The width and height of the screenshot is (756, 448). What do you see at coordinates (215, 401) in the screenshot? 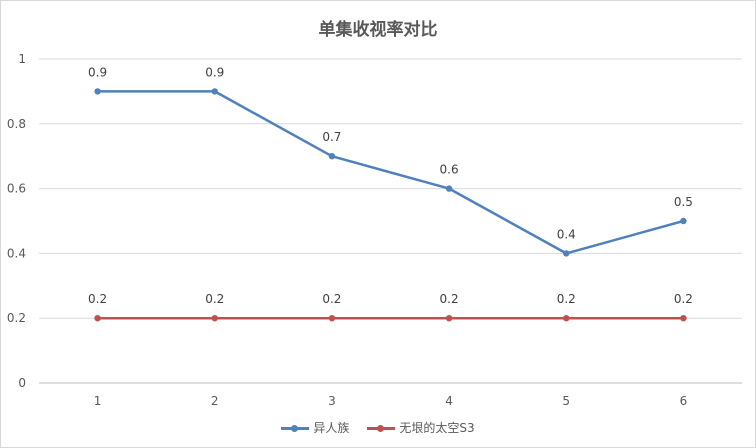
I see `x-tick-label: 2` at bounding box center [215, 401].